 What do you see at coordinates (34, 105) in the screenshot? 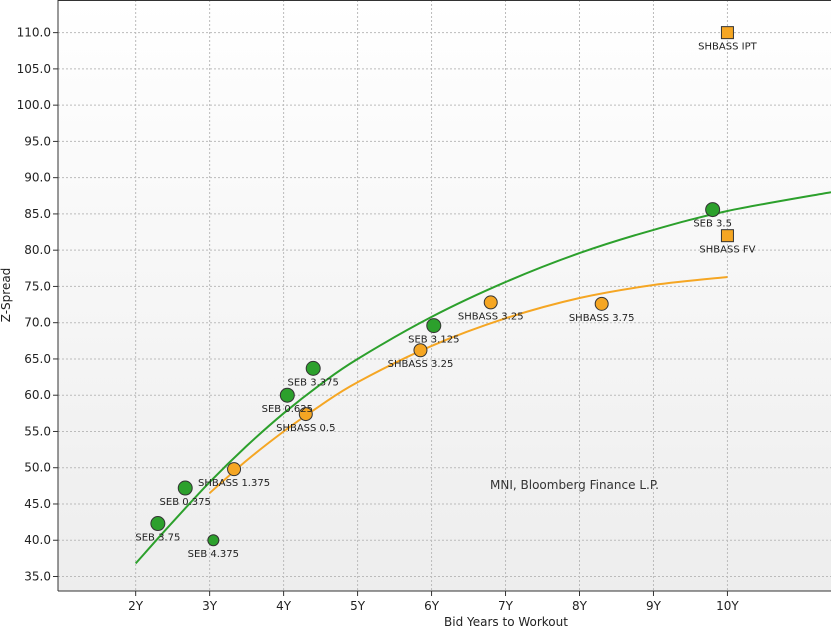
I see `y-tick-label: 100.0` at bounding box center [34, 105].